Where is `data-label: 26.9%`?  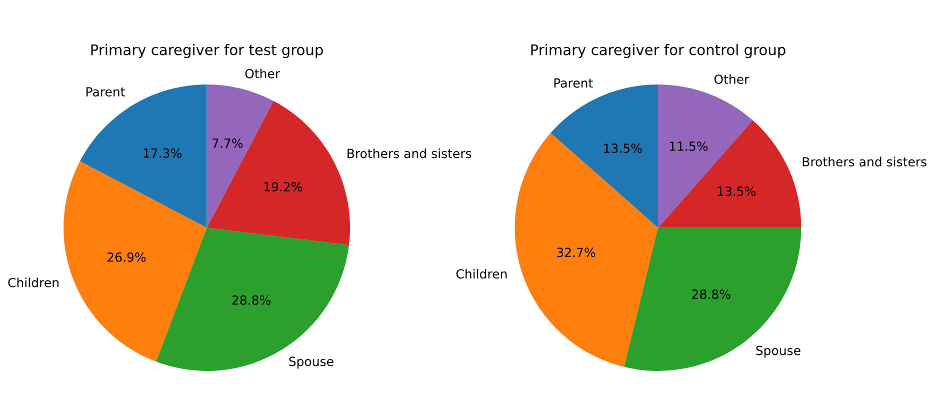 data-label: 26.9% is located at coordinates (127, 257).